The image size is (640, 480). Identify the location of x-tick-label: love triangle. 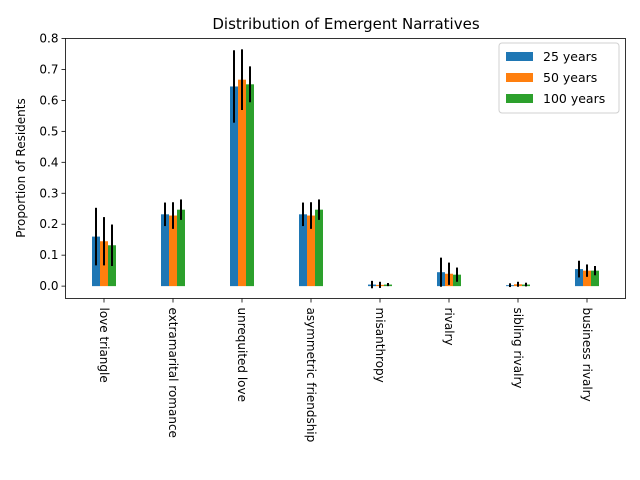
(104, 345).